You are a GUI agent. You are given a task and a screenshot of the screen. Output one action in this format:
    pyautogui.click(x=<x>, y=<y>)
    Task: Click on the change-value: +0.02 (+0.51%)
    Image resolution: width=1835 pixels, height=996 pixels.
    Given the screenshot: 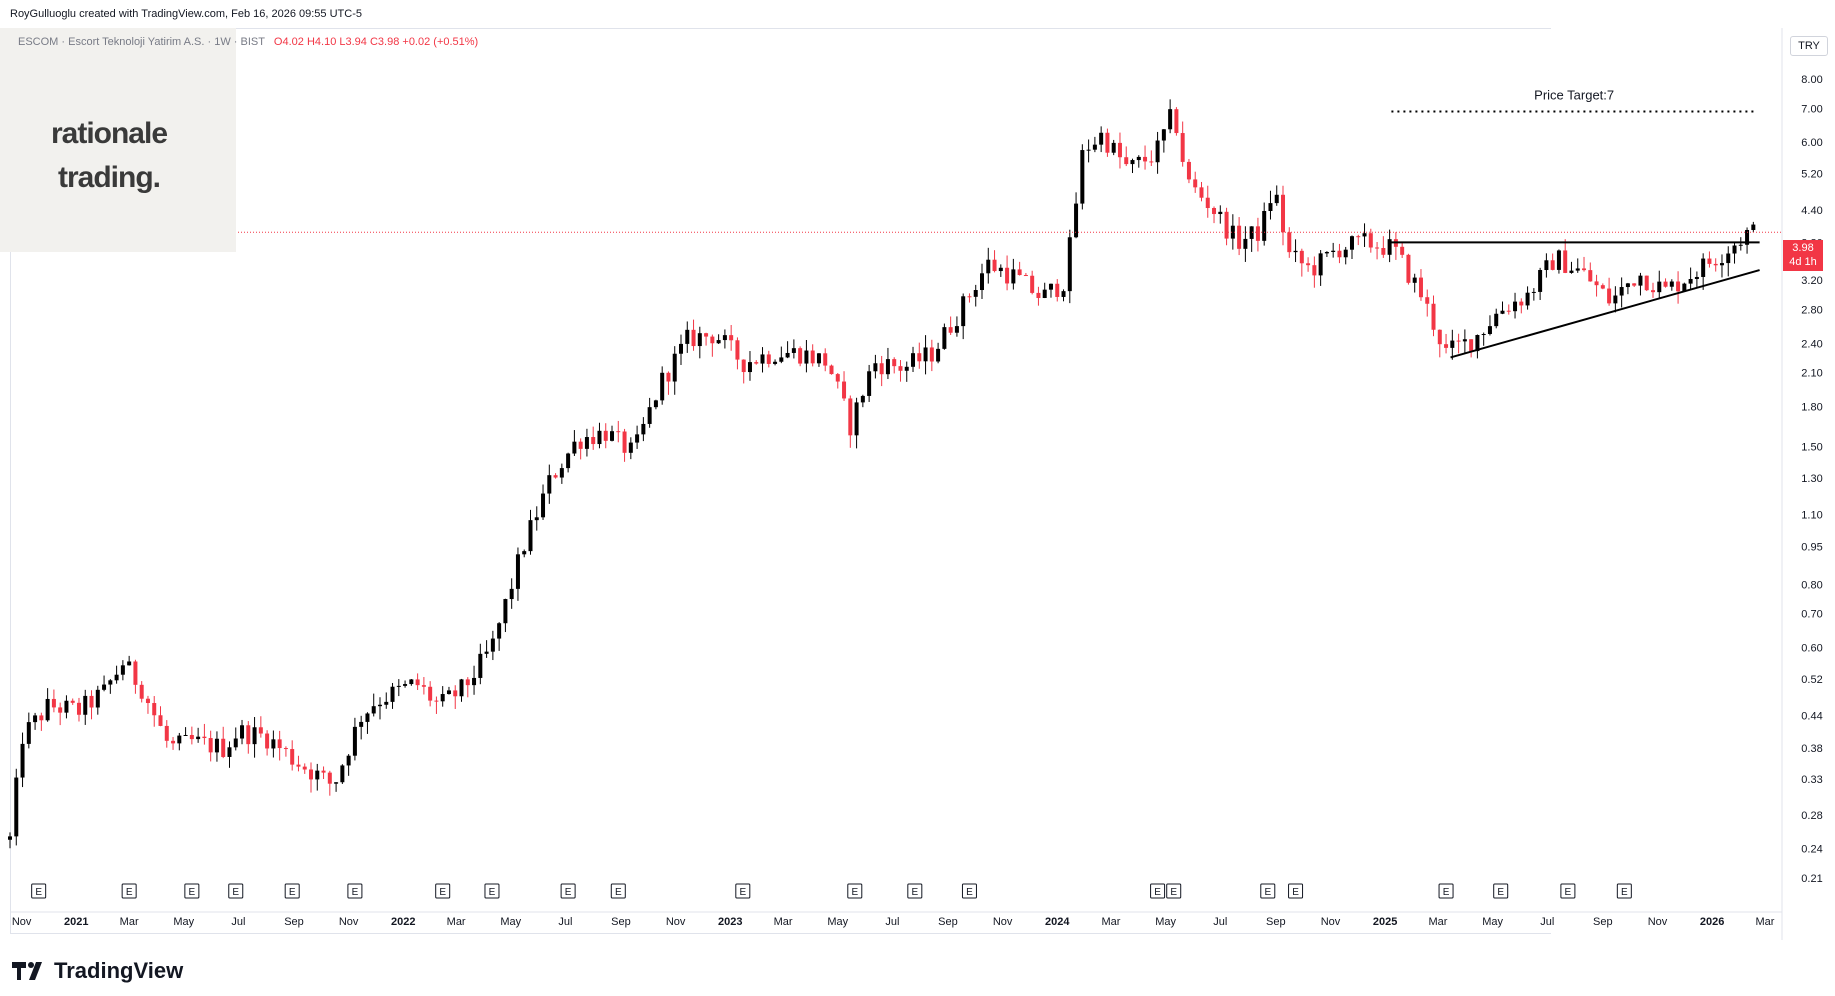 What is the action you would take?
    pyautogui.click(x=440, y=42)
    